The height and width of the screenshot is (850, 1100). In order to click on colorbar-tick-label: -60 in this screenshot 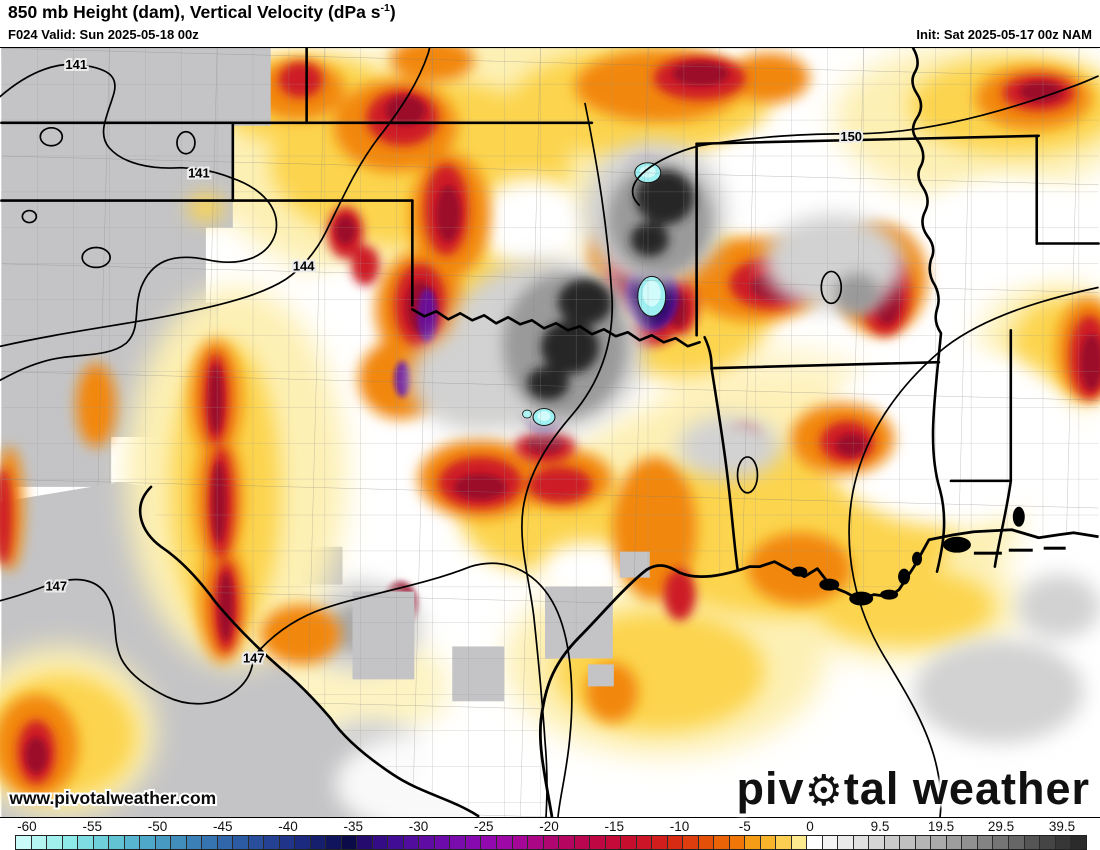, I will do `click(27, 826)`.